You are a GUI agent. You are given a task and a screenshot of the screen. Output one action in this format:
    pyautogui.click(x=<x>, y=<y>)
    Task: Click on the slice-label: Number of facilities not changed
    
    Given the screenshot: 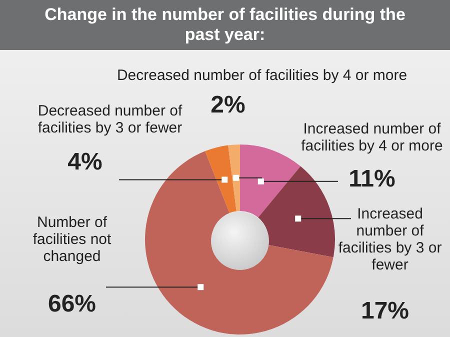 What is the action you would take?
    pyautogui.click(x=72, y=240)
    